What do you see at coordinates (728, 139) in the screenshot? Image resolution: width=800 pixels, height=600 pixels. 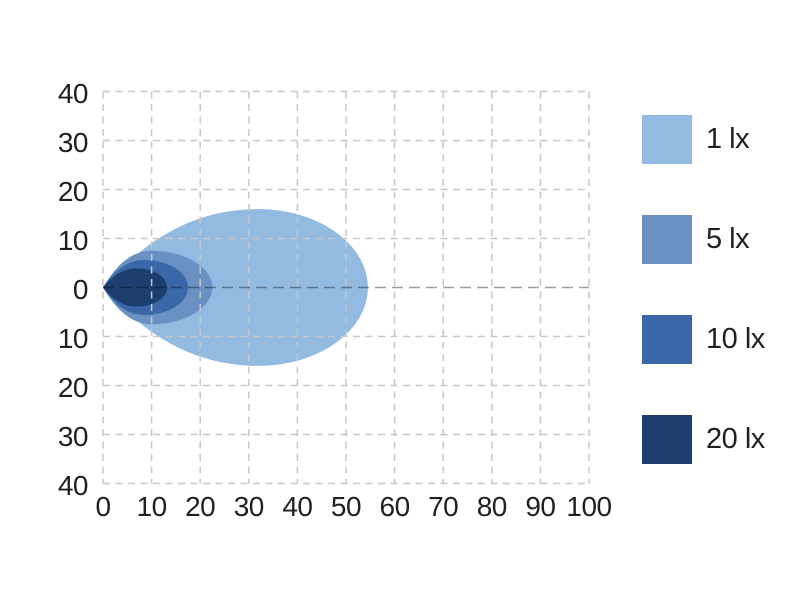 I see `legend-label: 1 lx` at bounding box center [728, 139].